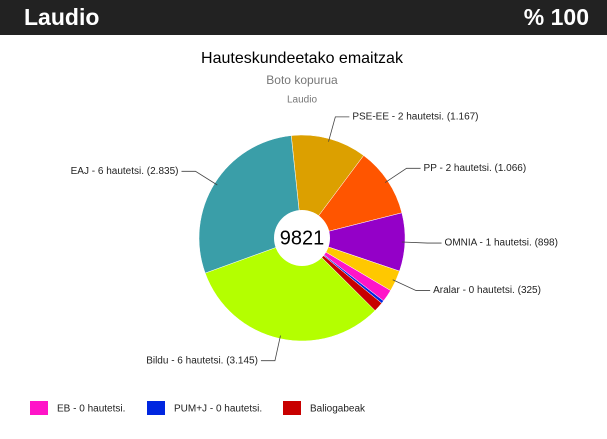 The width and height of the screenshot is (607, 439). Describe the element at coordinates (303, 17) in the screenshot. I see `header-bar: Laudio % 100` at that location.